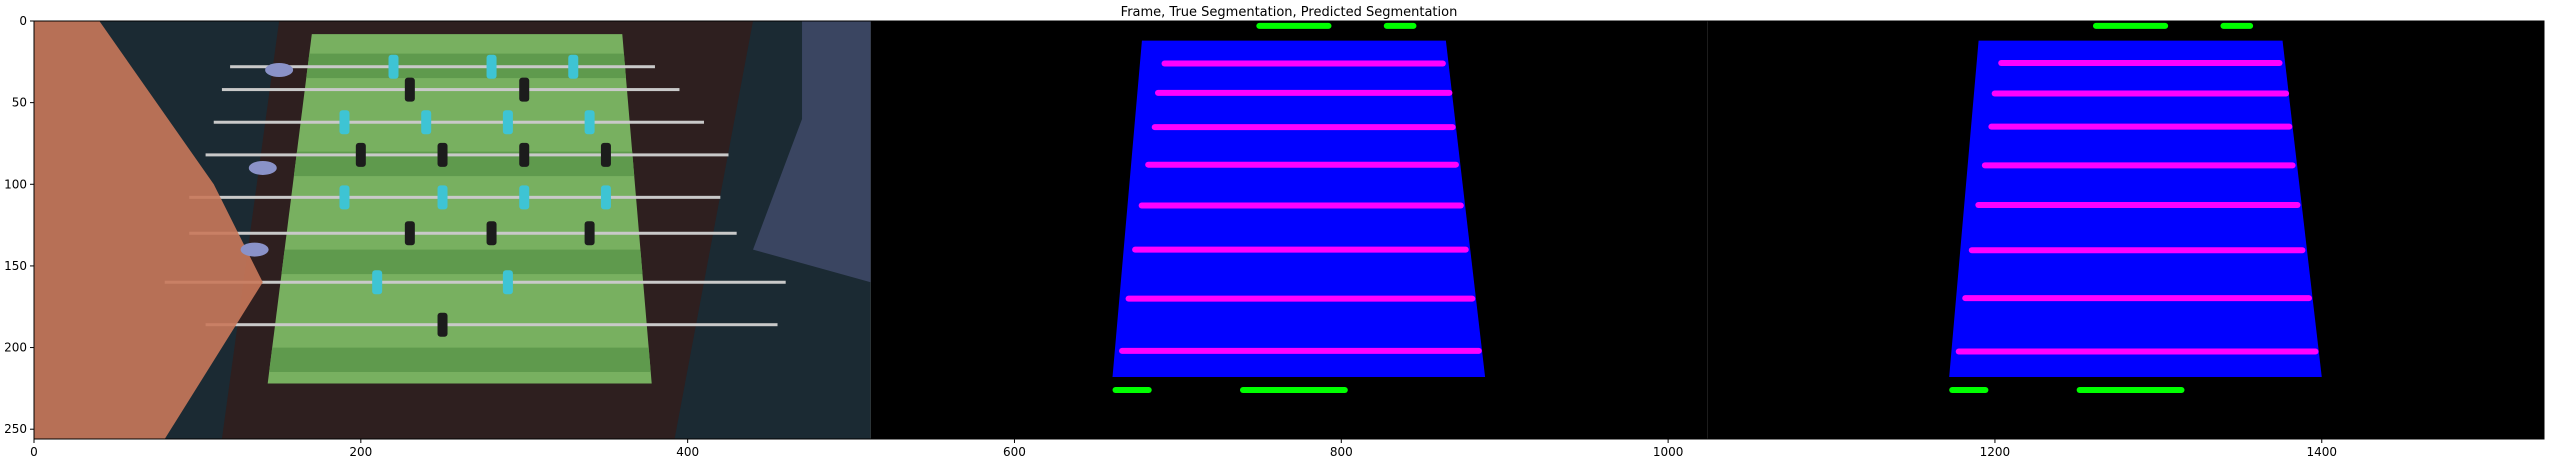  What do you see at coordinates (15, 429) in the screenshot?
I see `y-tick-label: 250` at bounding box center [15, 429].